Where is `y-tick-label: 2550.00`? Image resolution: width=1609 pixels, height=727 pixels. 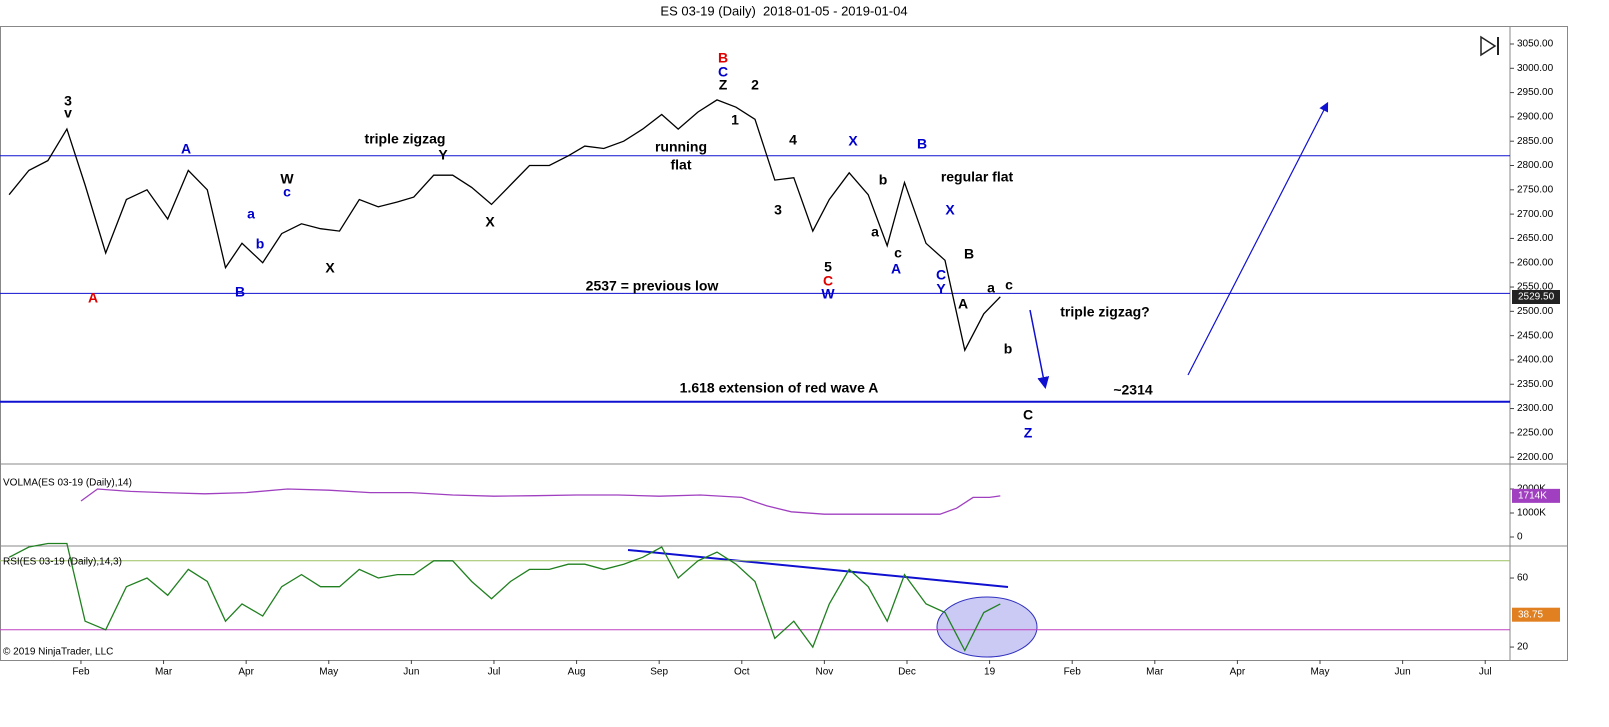
y-tick-label: 2550.00 is located at coordinates (1535, 287).